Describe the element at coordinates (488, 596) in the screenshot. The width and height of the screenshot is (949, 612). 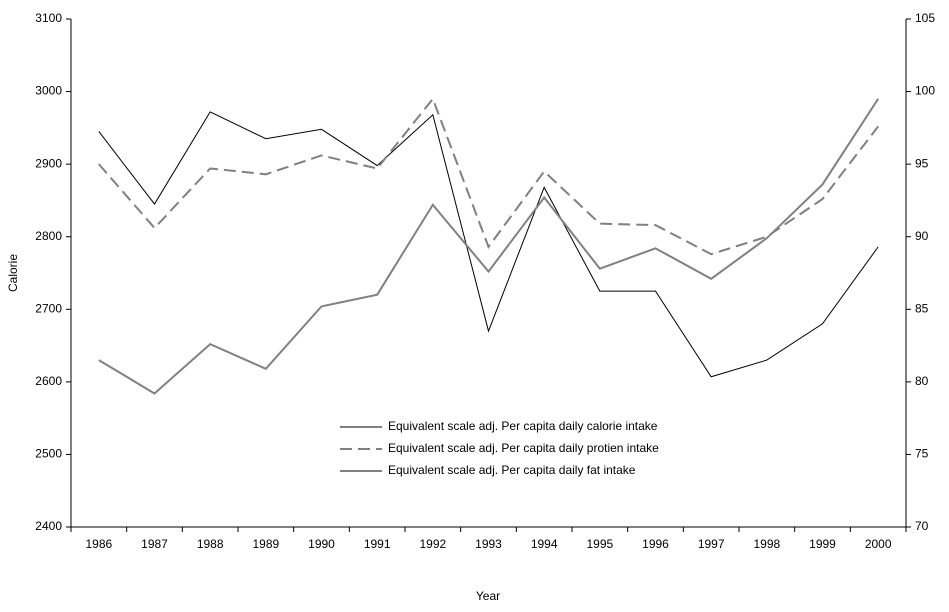
I see `x-axis-label: Year` at that location.